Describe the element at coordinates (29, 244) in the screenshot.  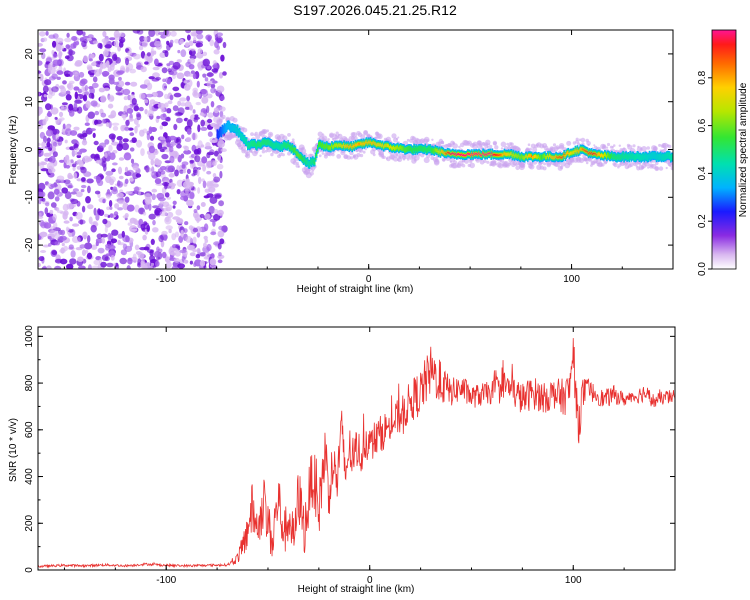
I see `spectrogram-y-tick-label: -20` at that location.